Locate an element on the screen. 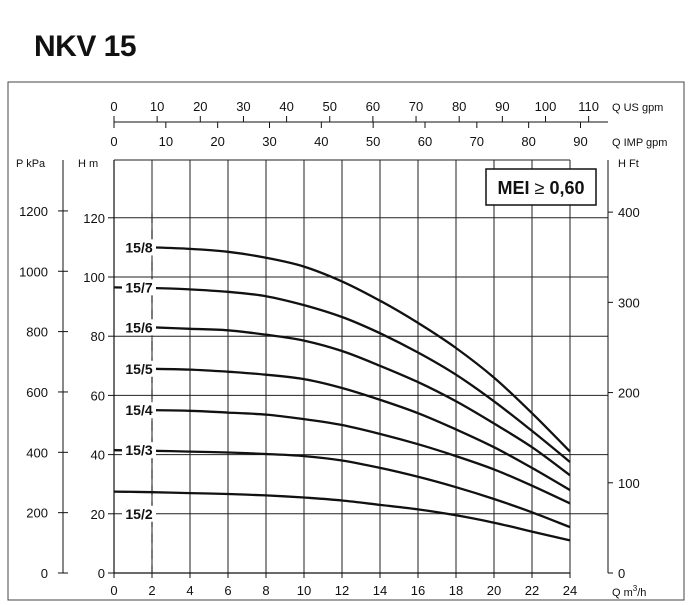 The height and width of the screenshot is (605, 692). h-ft-tick-label: 200 is located at coordinates (629, 393).